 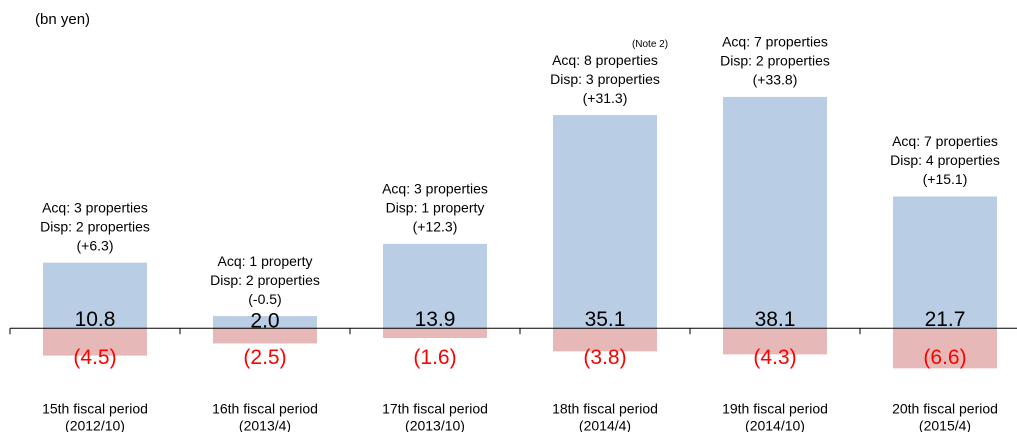 I want to click on x-tick-label: 15th fiscal period, so click(x=95, y=409).